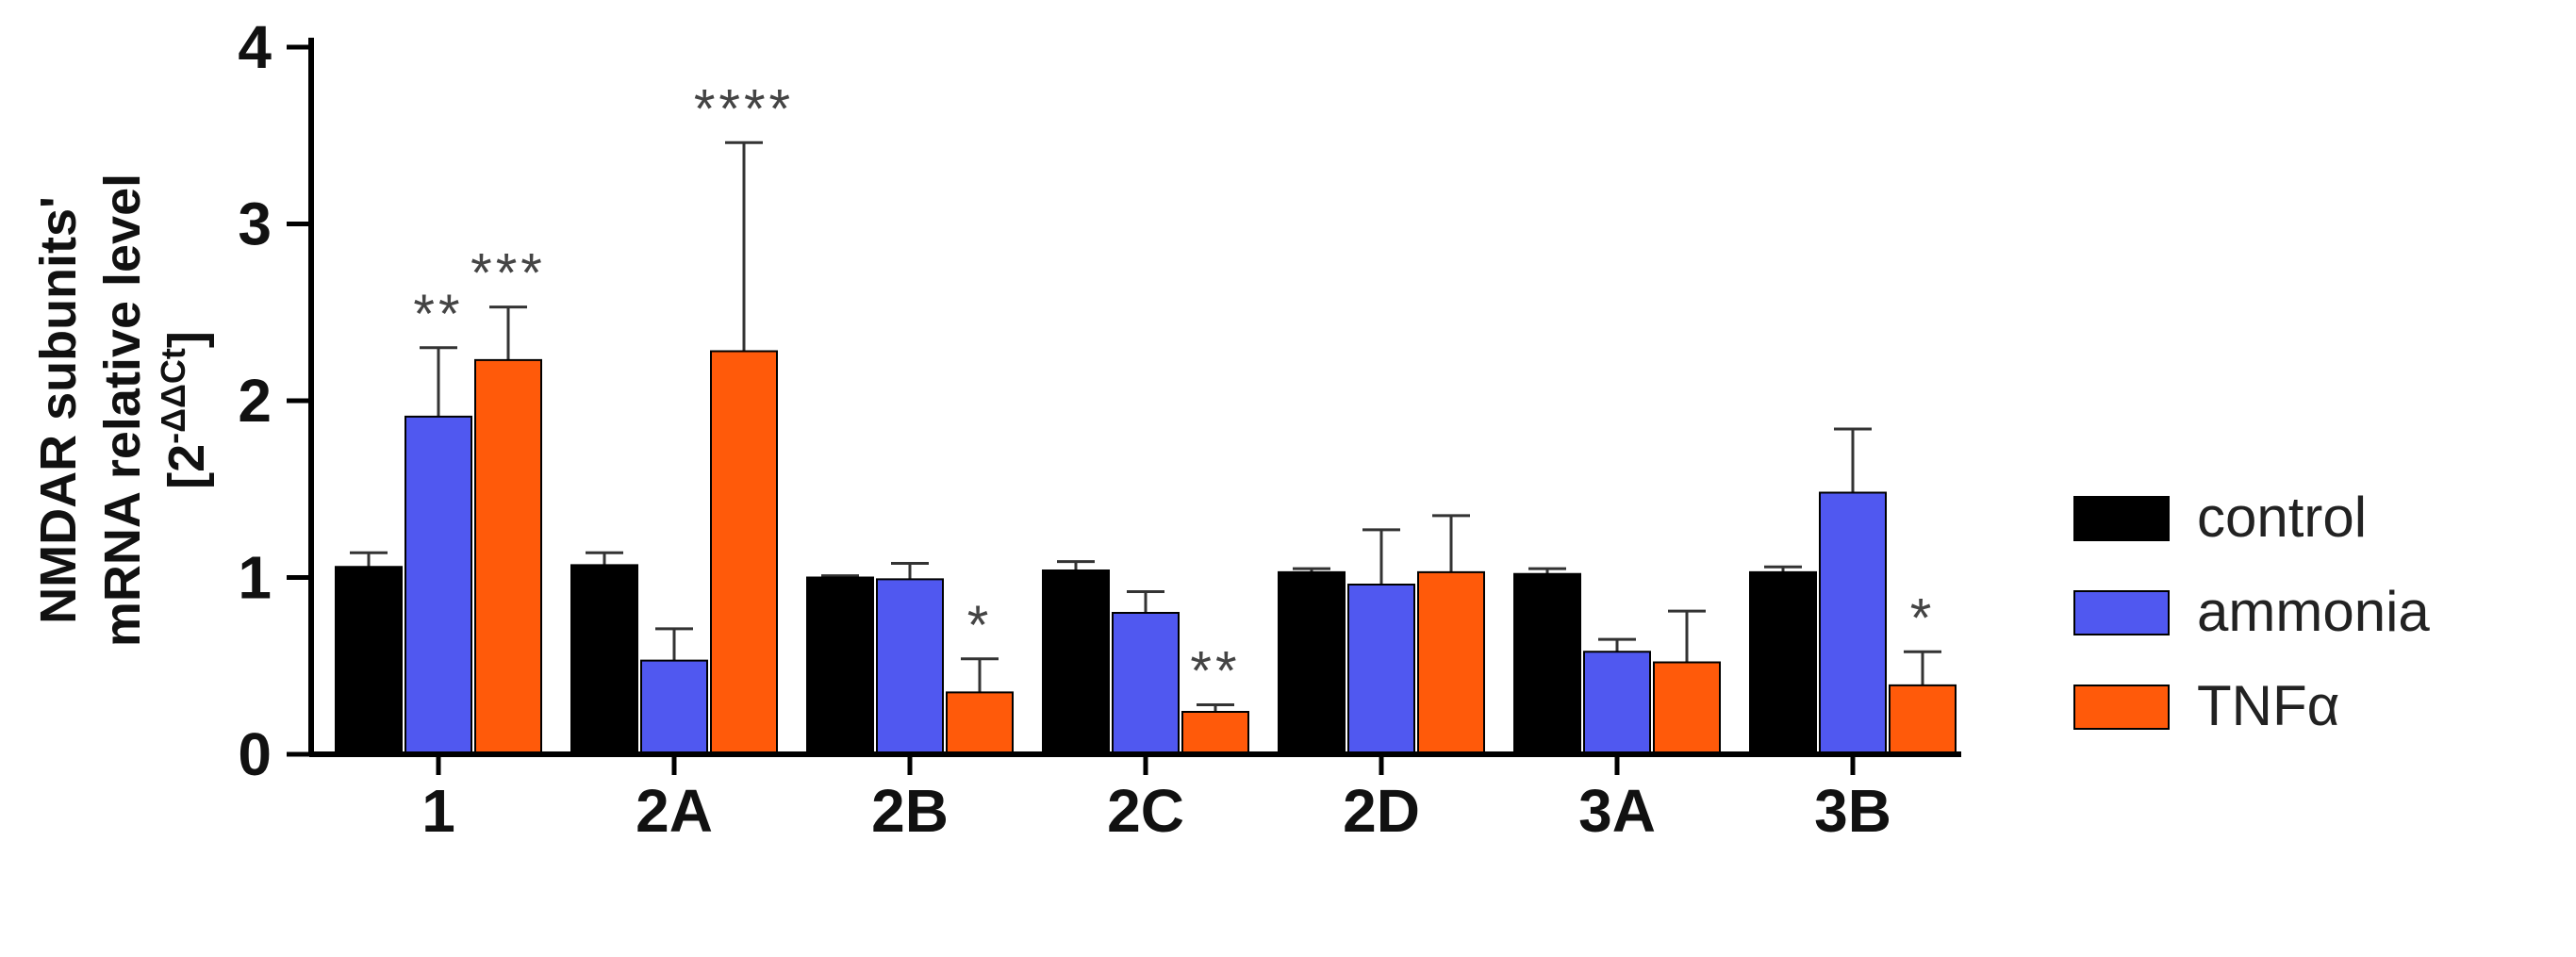 The height and width of the screenshot is (957, 2576). Describe the element at coordinates (1451, 662) in the screenshot. I see `bar-tnf-2D` at that location.